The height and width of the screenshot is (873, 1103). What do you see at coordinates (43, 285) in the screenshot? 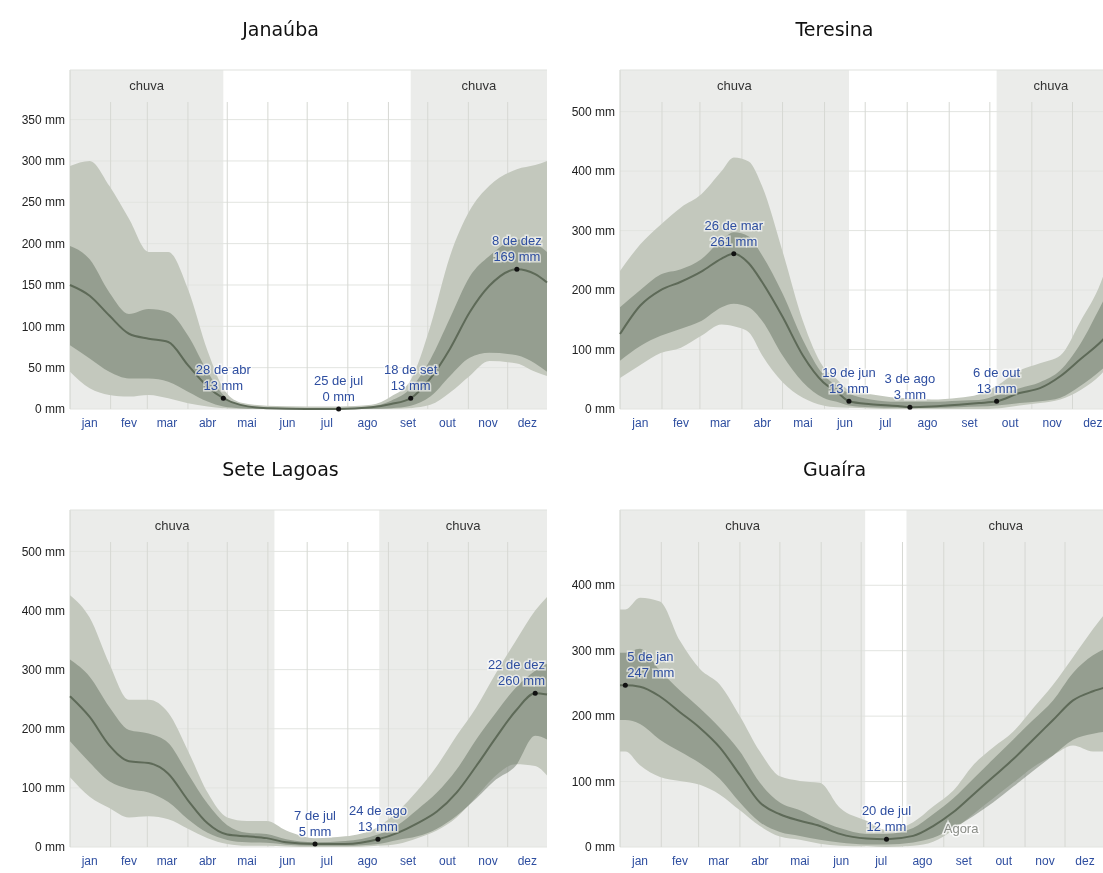
I see `y-tick-label: 150 mm` at bounding box center [43, 285].